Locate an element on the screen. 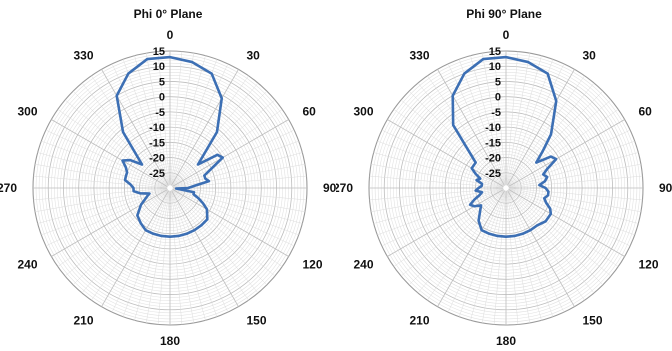 This screenshot has height=351, width=672. angle-tick-label: 270 is located at coordinates (344, 188).